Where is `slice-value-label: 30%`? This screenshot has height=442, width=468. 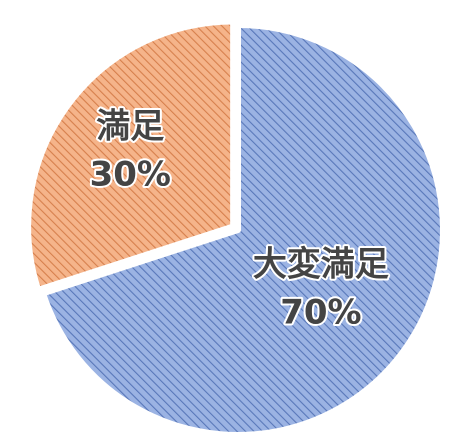
slice-value-label: 30% is located at coordinates (130, 174).